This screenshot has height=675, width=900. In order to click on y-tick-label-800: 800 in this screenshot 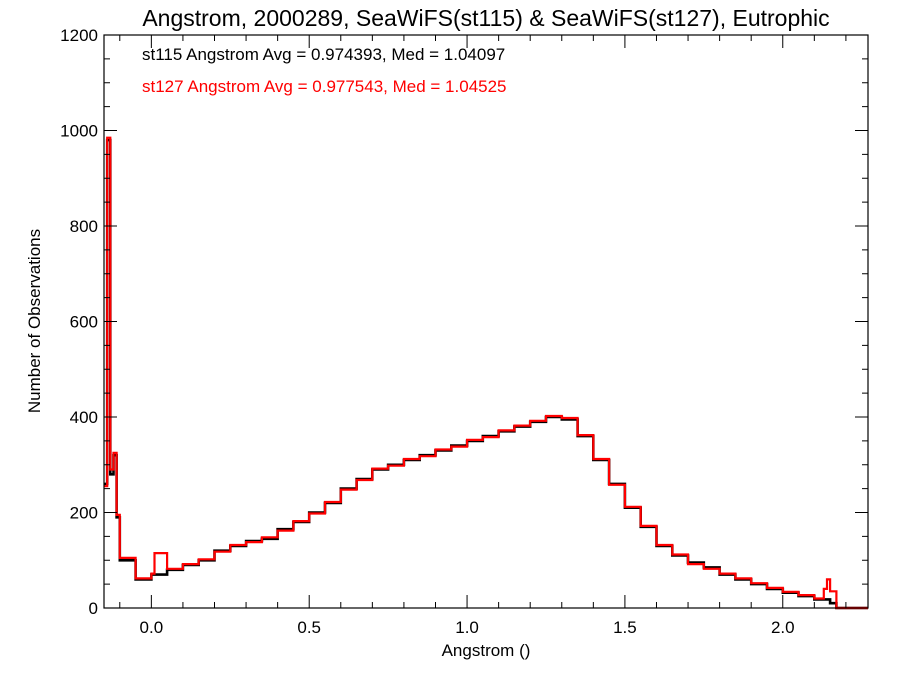, I will do `click(84, 226)`.